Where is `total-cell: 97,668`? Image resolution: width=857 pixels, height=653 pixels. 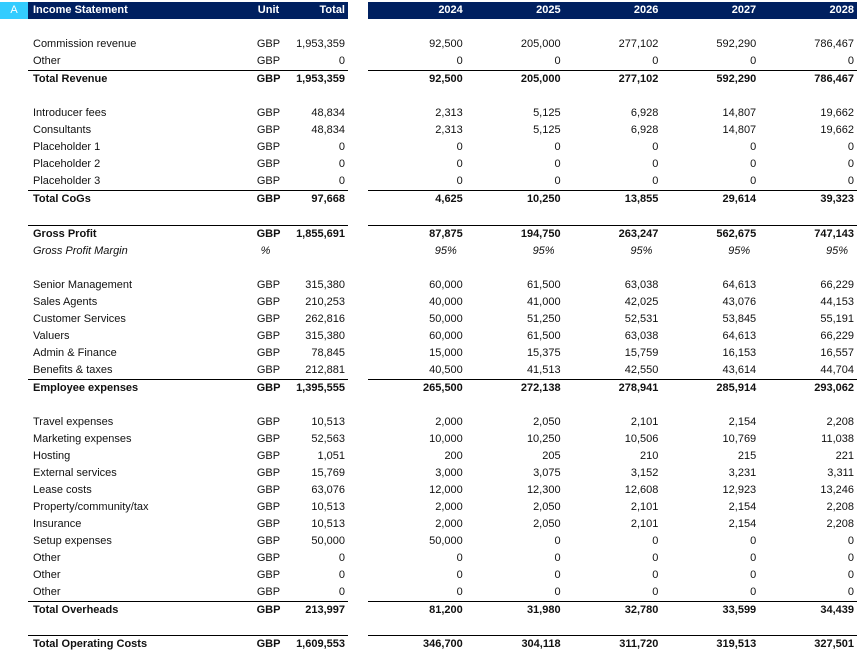 total-cell: 97,668 is located at coordinates (320, 200).